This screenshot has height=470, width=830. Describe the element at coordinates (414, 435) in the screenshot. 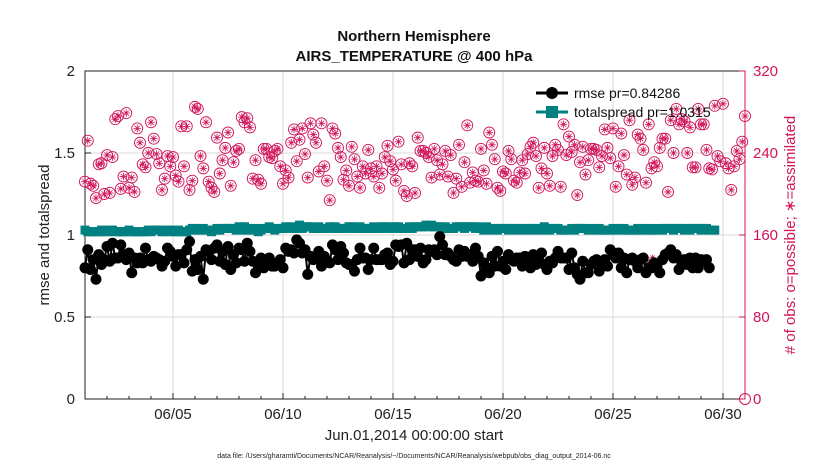

I see `x-axis-label: Jun.01,2014 00:00:00 start` at that location.